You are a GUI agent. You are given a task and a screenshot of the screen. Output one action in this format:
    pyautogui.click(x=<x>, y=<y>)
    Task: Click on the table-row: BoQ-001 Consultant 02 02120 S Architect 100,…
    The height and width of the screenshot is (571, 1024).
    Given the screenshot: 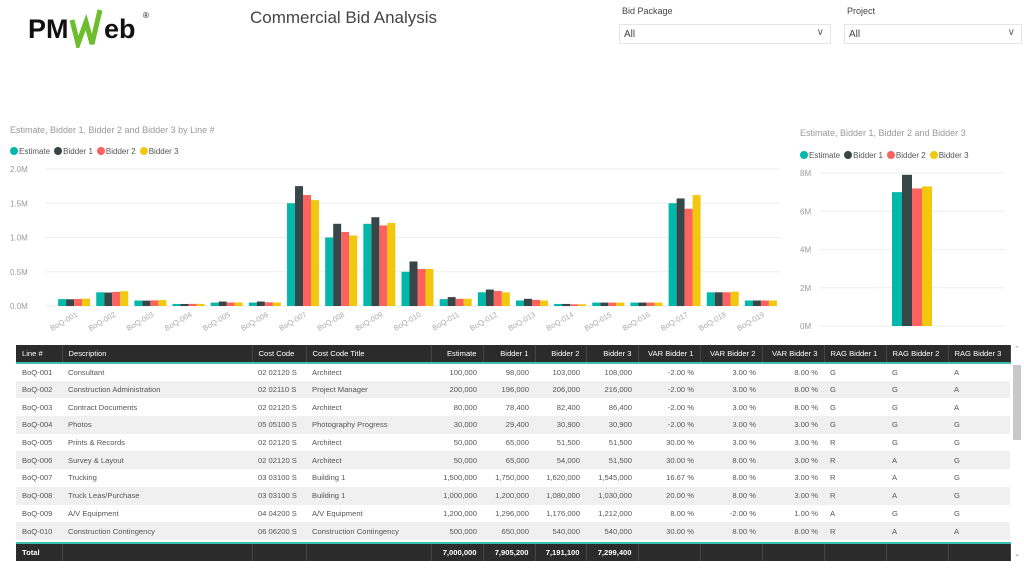 What is the action you would take?
    pyautogui.click(x=513, y=372)
    